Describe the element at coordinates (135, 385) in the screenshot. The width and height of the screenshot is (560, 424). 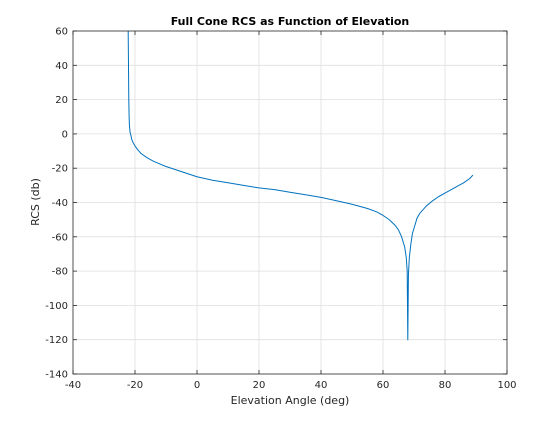
I see `x-tick-label: -20` at that location.